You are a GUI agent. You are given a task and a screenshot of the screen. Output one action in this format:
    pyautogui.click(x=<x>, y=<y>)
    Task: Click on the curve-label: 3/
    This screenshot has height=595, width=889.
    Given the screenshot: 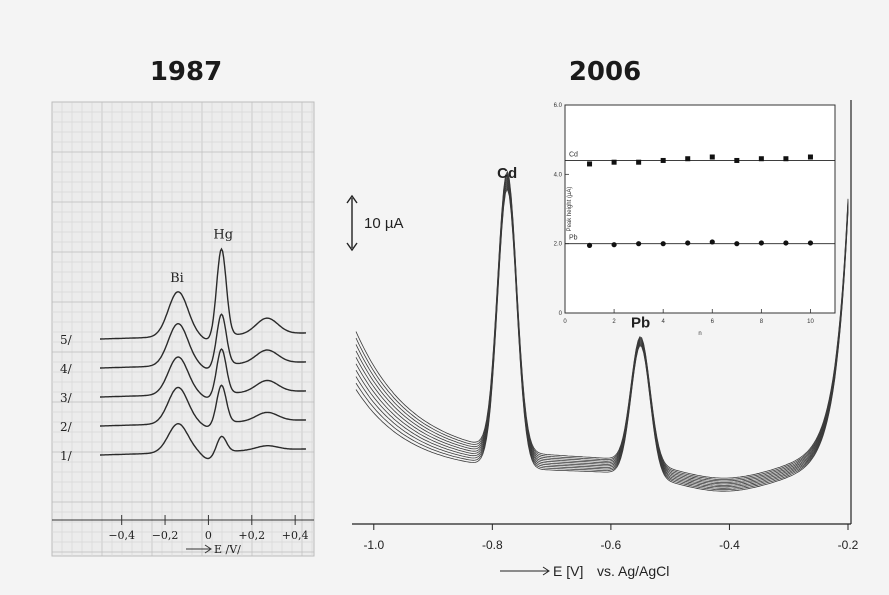 What is the action you would take?
    pyautogui.click(x=66, y=398)
    